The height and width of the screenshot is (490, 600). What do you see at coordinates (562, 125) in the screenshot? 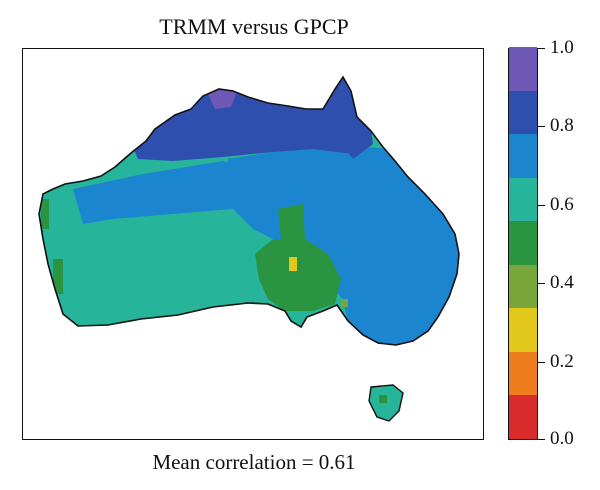
I see `colorbar-tick-label: 0.8` at bounding box center [562, 125].